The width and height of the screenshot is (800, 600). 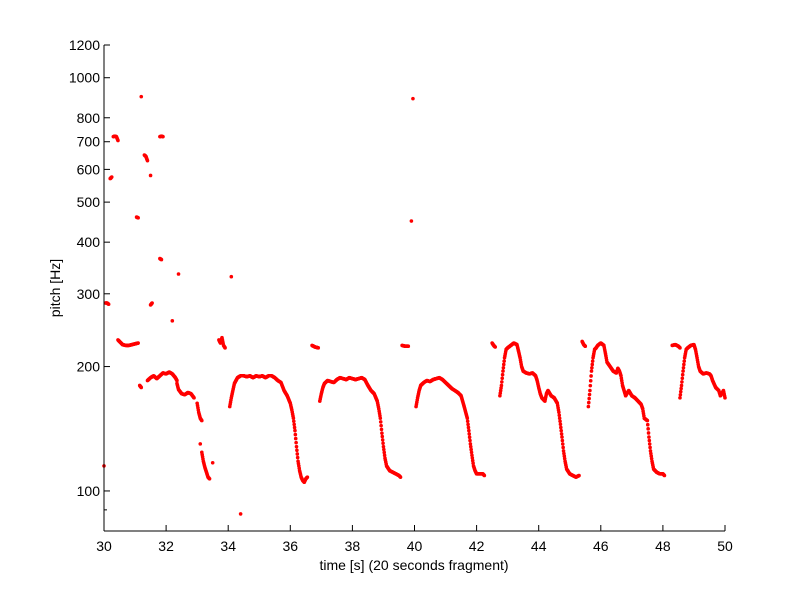 What do you see at coordinates (89, 491) in the screenshot?
I see `y-tick-label: 100` at bounding box center [89, 491].